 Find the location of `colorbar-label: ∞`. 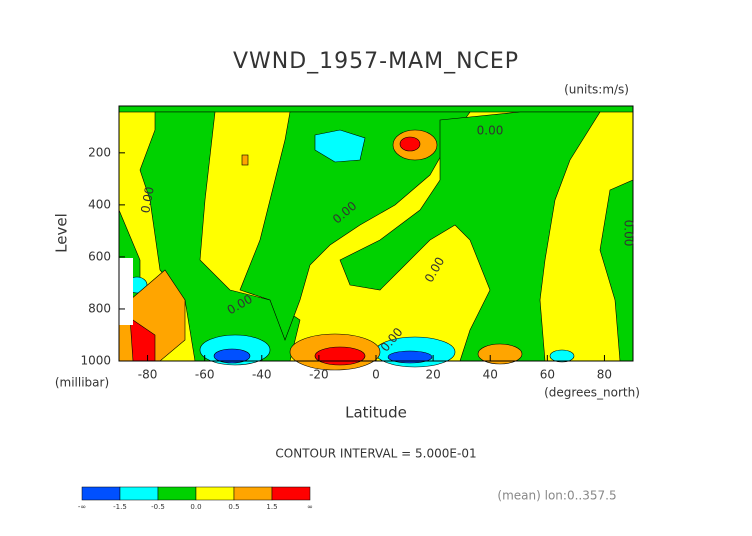

colorbar-label: ∞ is located at coordinates (310, 507).